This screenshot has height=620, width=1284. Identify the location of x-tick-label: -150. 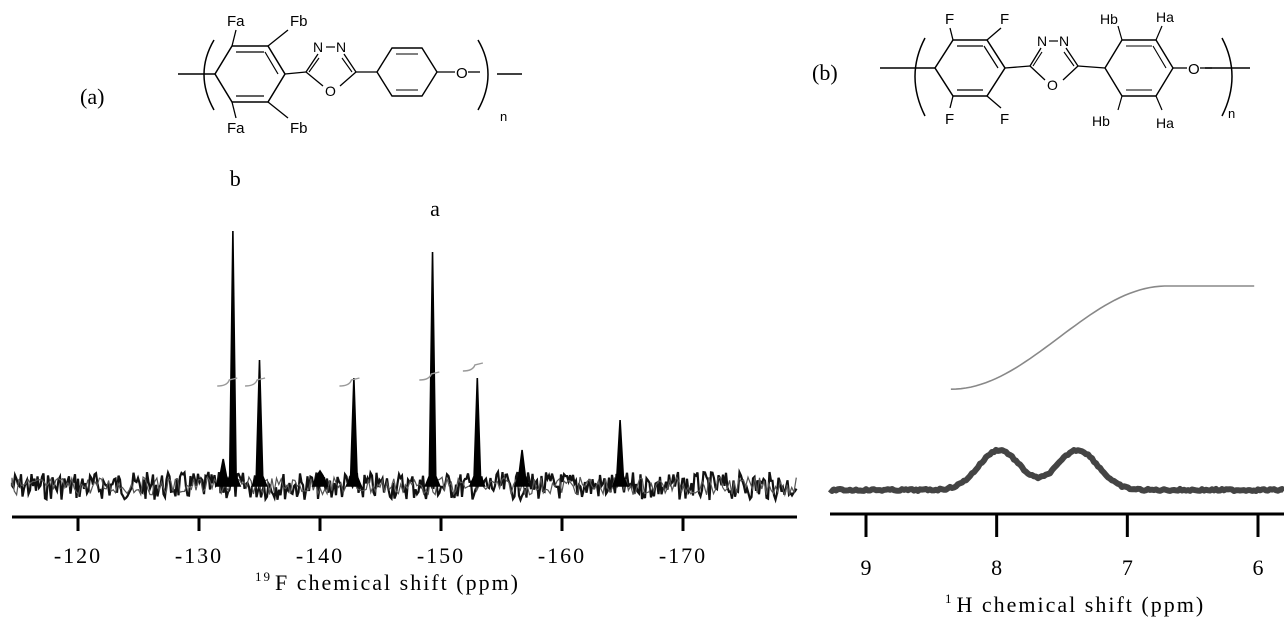
(441, 555).